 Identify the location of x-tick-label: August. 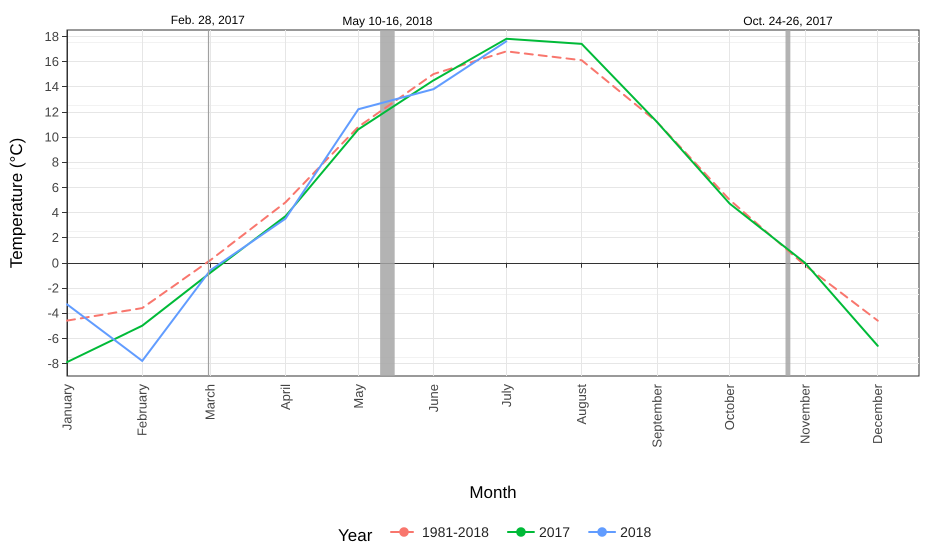
(582, 404).